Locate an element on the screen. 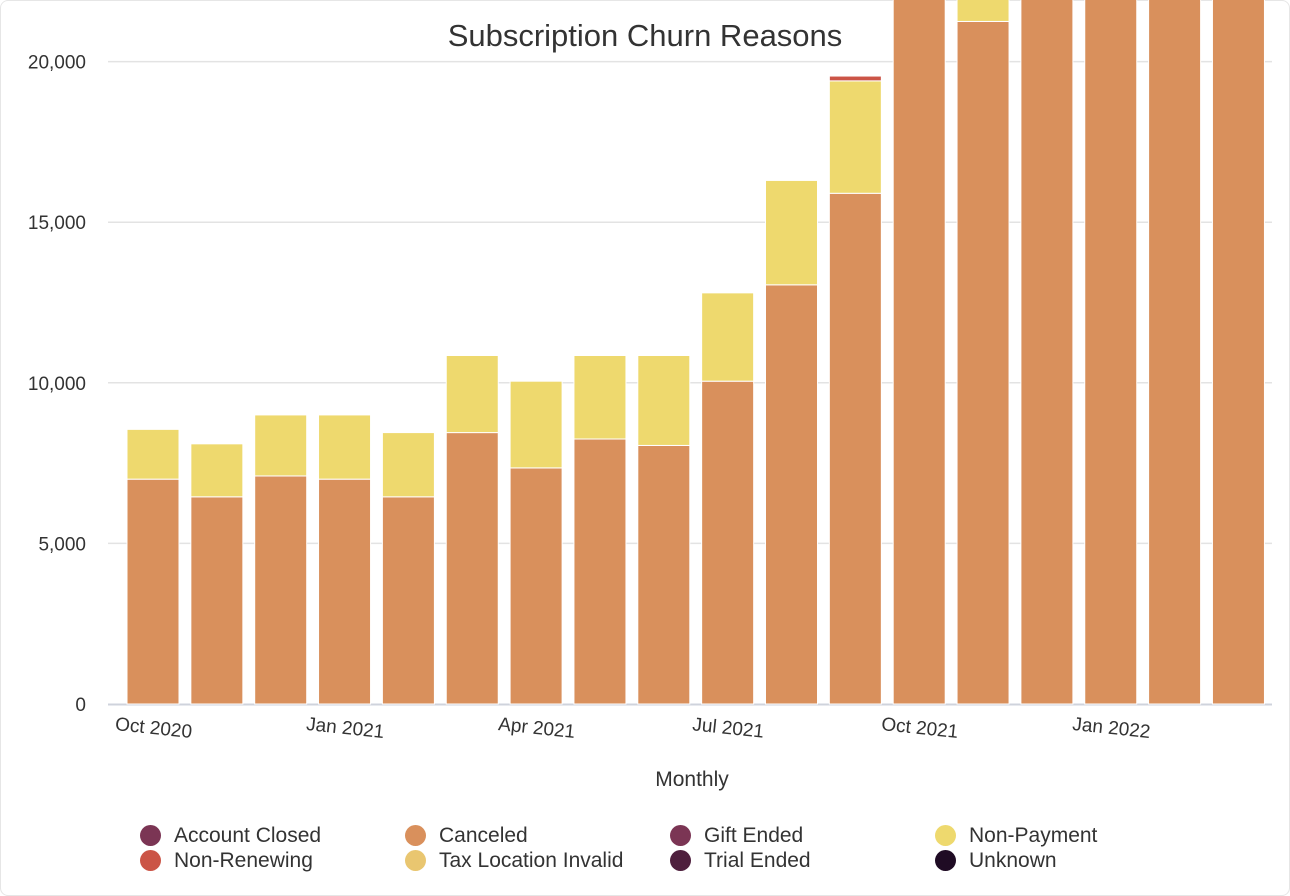 This screenshot has height=896, width=1290. x-tick-label: Jan 2021 is located at coordinates (345, 728).